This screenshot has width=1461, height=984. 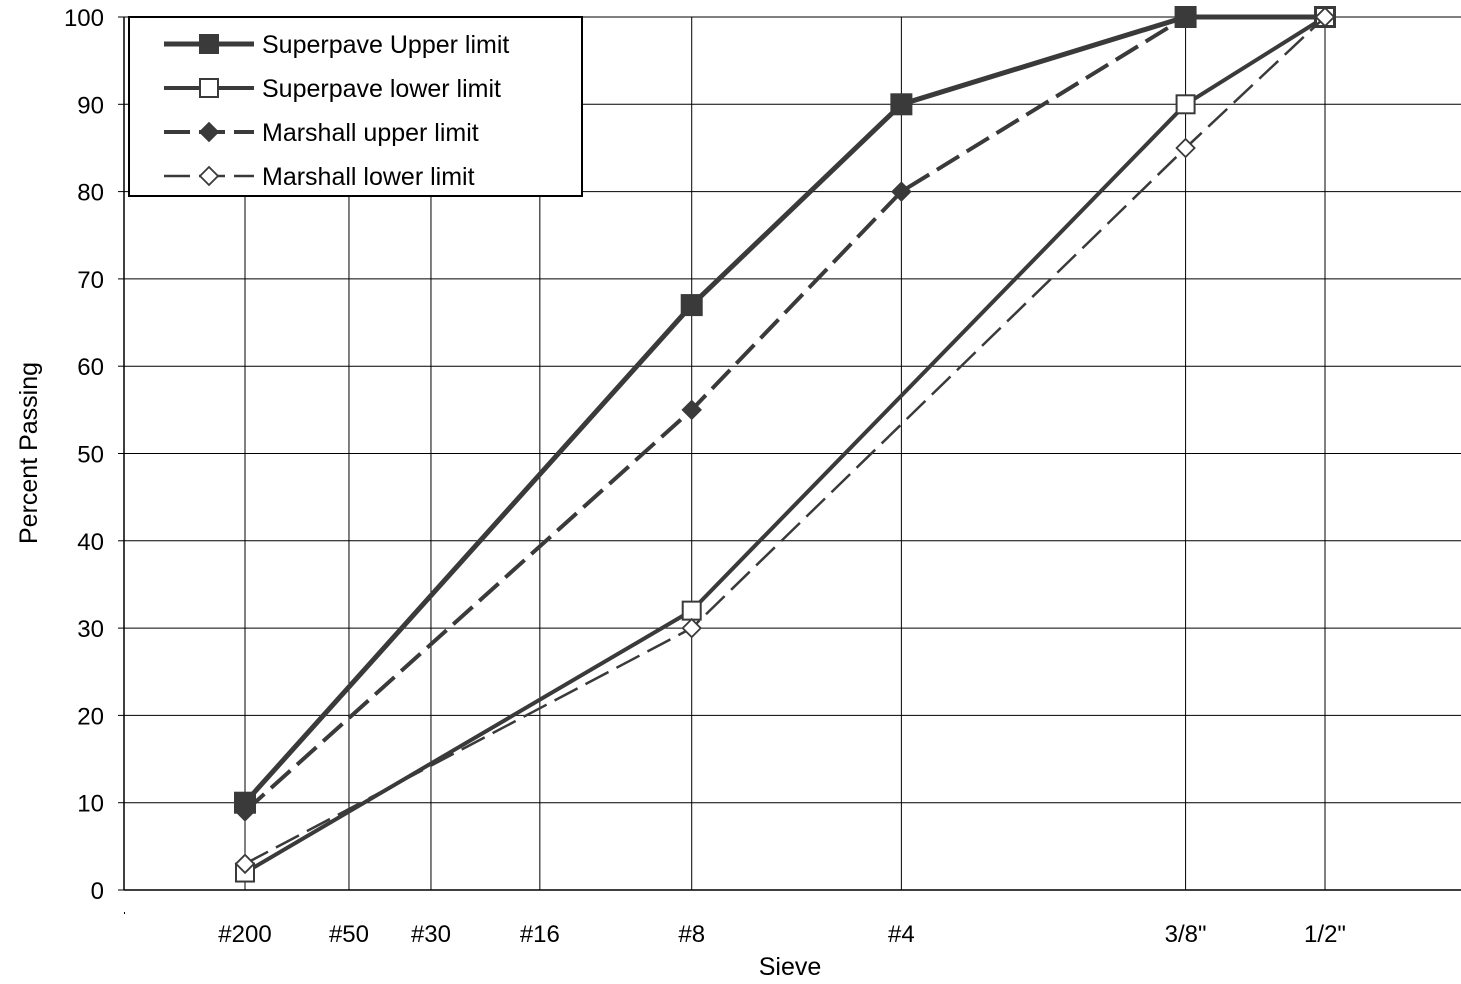 What do you see at coordinates (540, 934) in the screenshot?
I see `x-tick-label: #16` at bounding box center [540, 934].